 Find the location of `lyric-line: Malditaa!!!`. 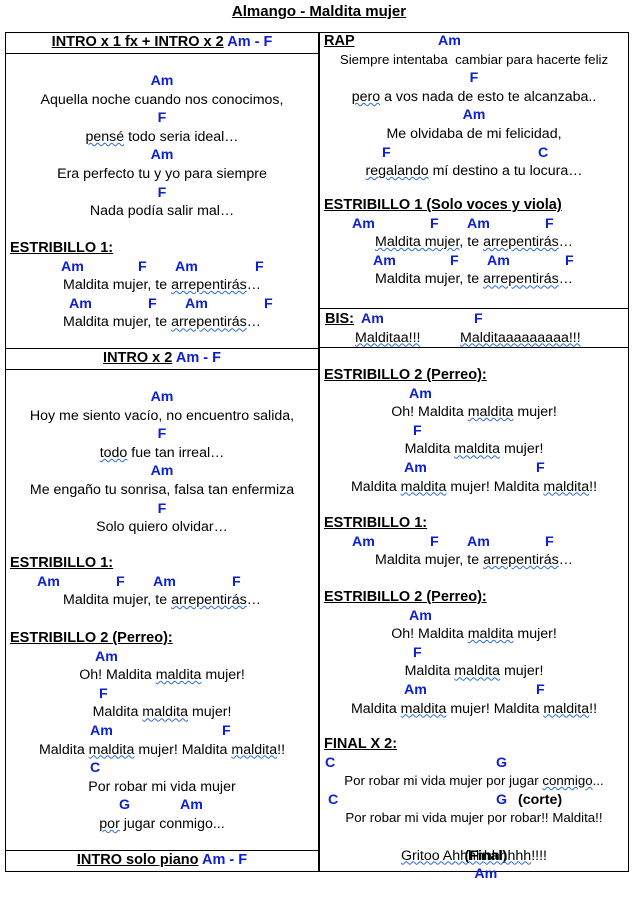

lyric-line: Malditaa!!! is located at coordinates (388, 337).